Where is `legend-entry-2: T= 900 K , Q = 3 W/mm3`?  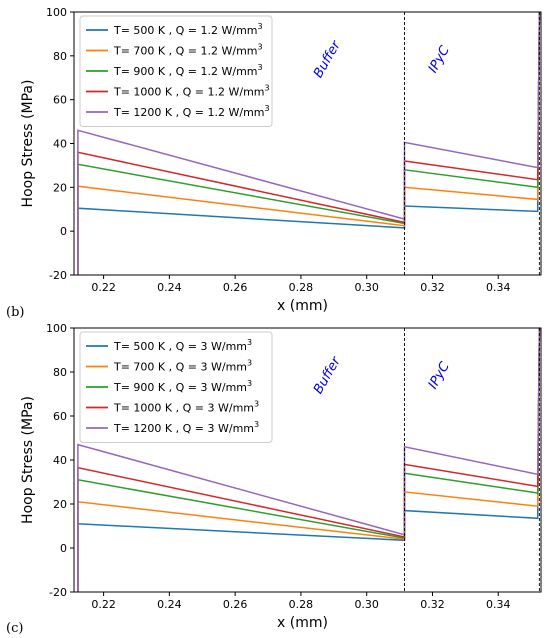 legend-entry-2: T= 900 K , Q = 3 W/mm3 is located at coordinates (182, 386).